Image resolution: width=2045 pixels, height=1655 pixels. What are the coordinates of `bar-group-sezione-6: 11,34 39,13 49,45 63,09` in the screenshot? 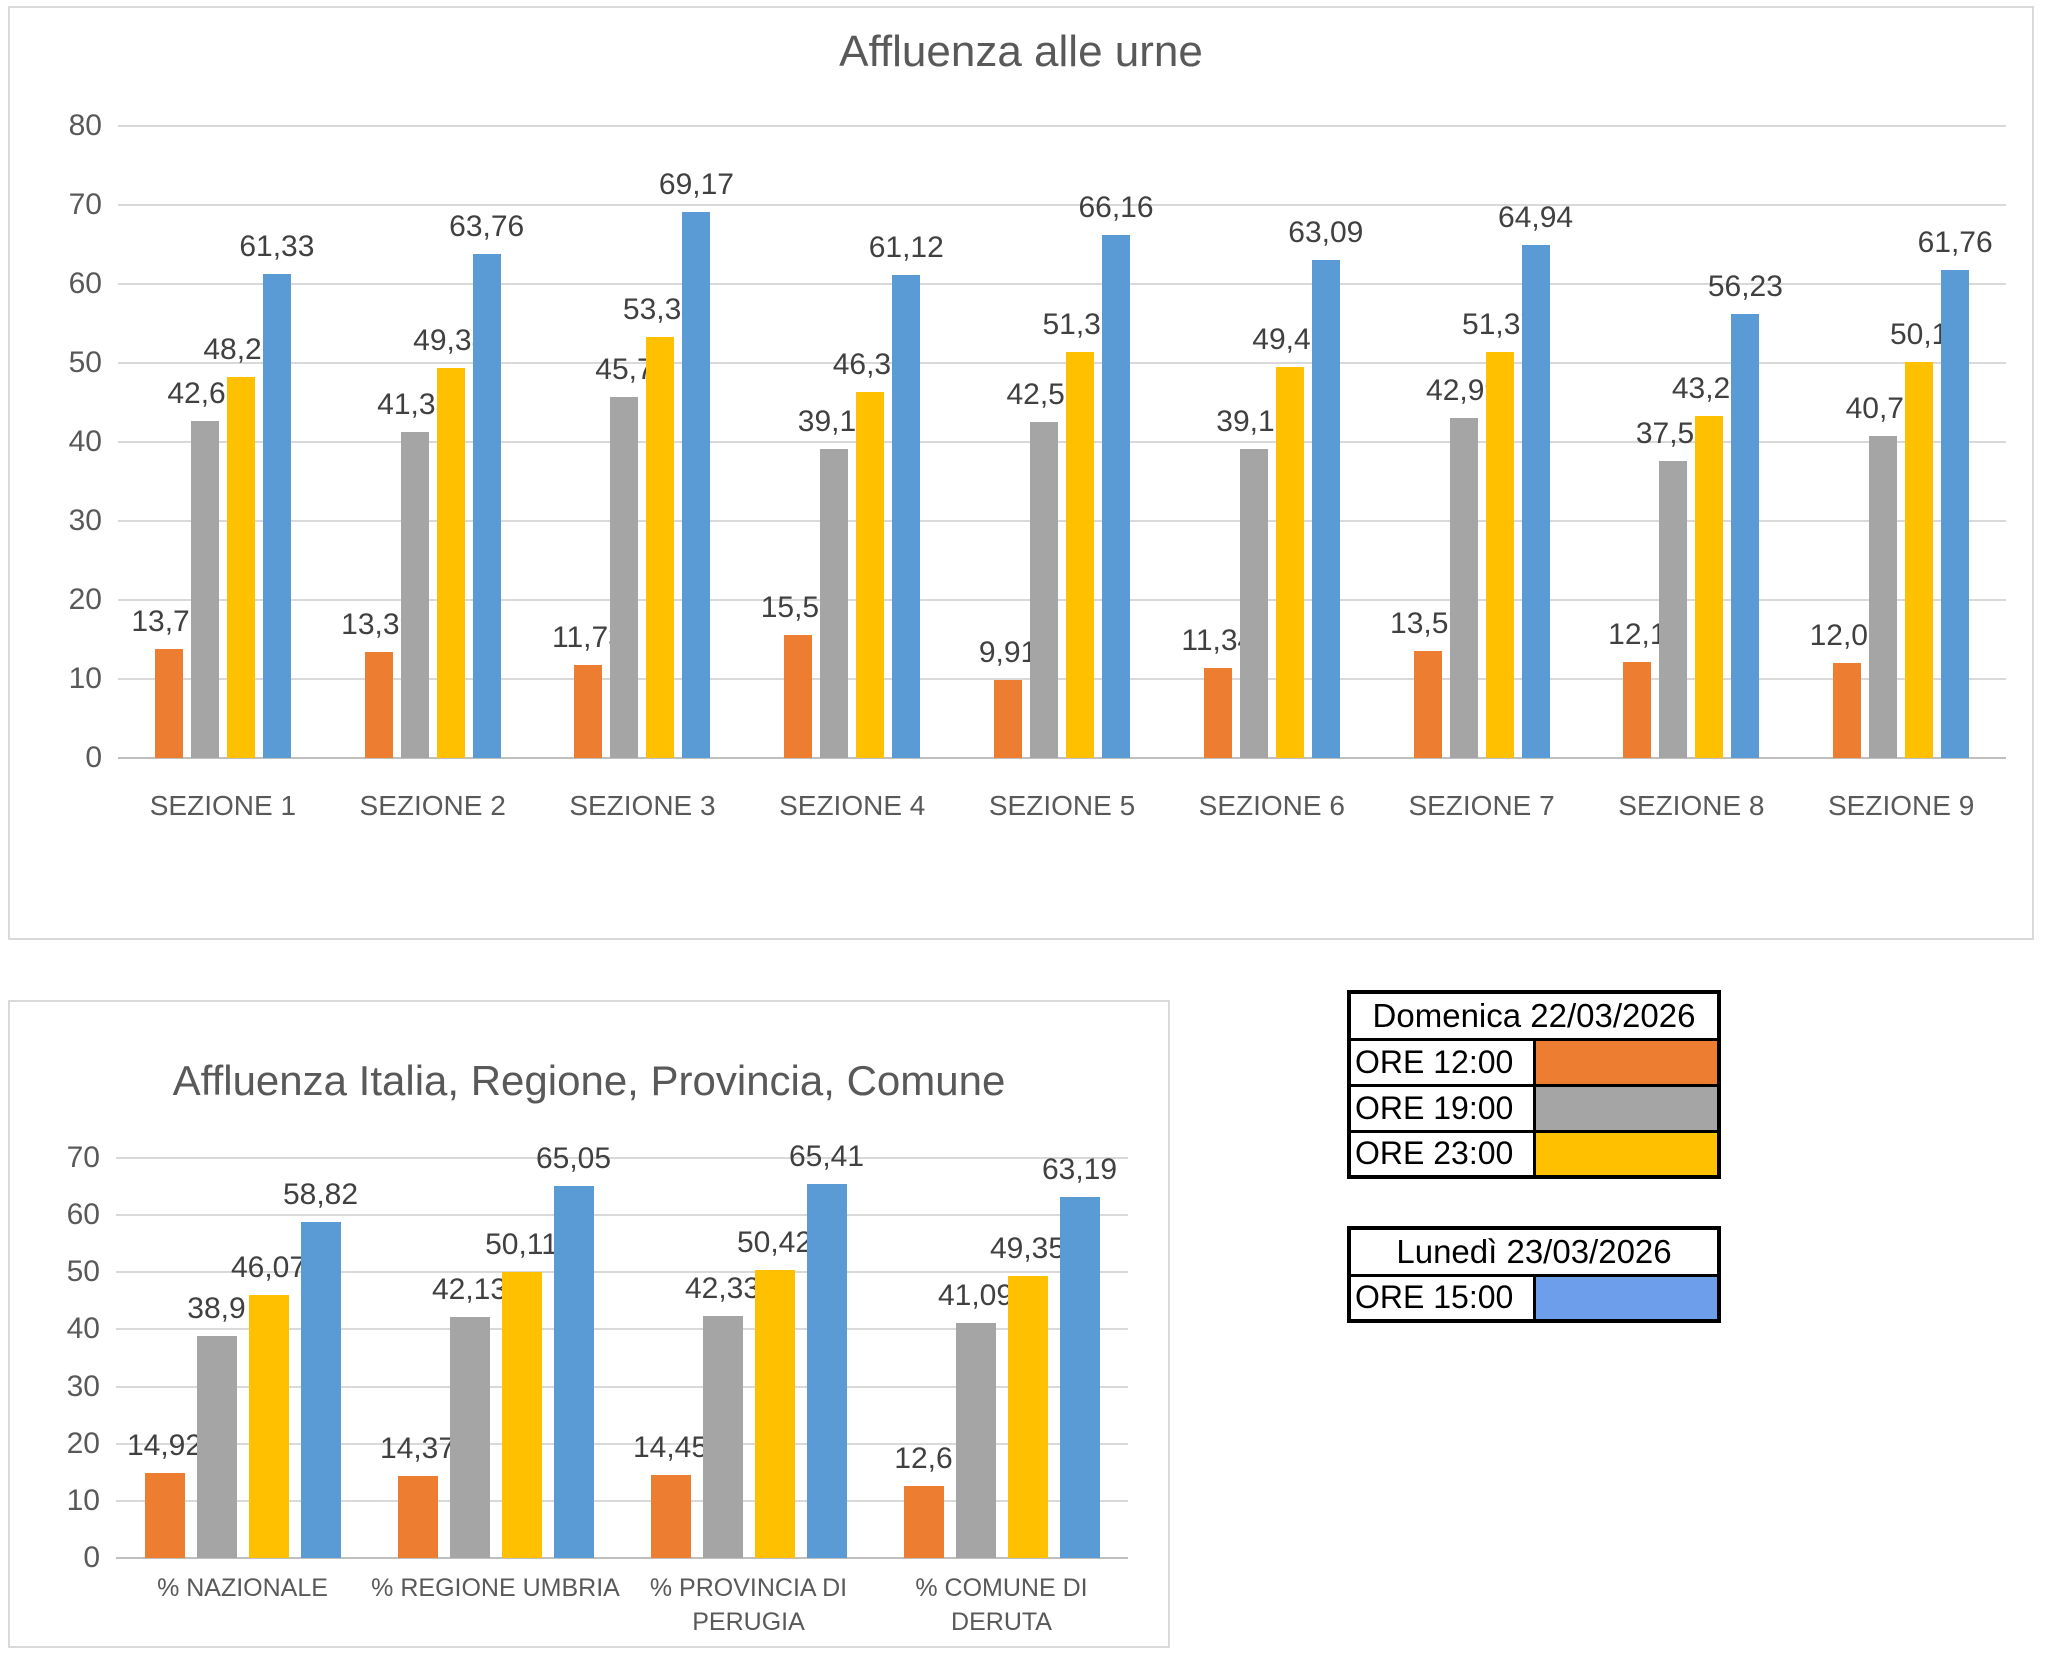 It's located at (1272, 442).